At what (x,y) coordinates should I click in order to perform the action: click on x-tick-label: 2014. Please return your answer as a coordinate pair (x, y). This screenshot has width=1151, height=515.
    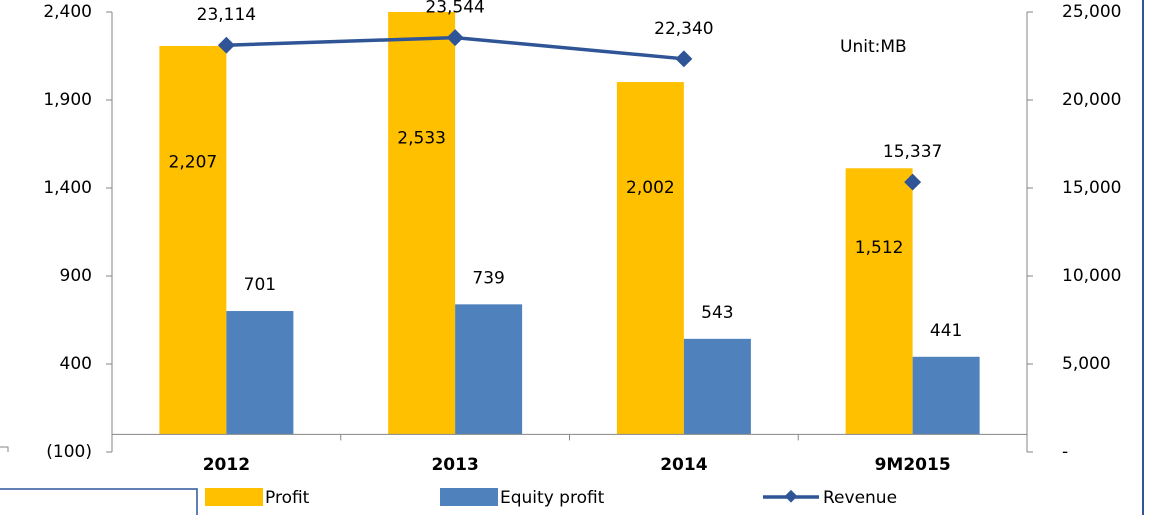
    Looking at the image, I should click on (683, 465).